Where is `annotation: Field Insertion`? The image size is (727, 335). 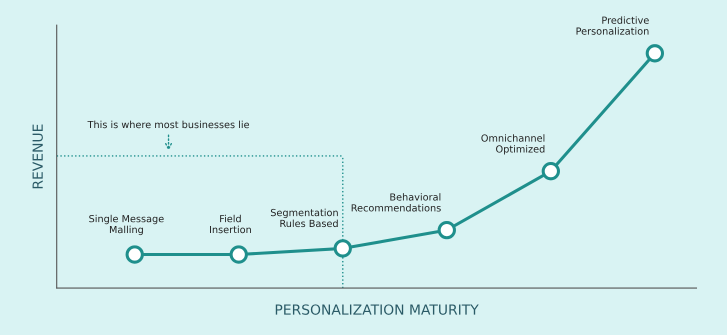 annotation: Field Insertion is located at coordinates (230, 224).